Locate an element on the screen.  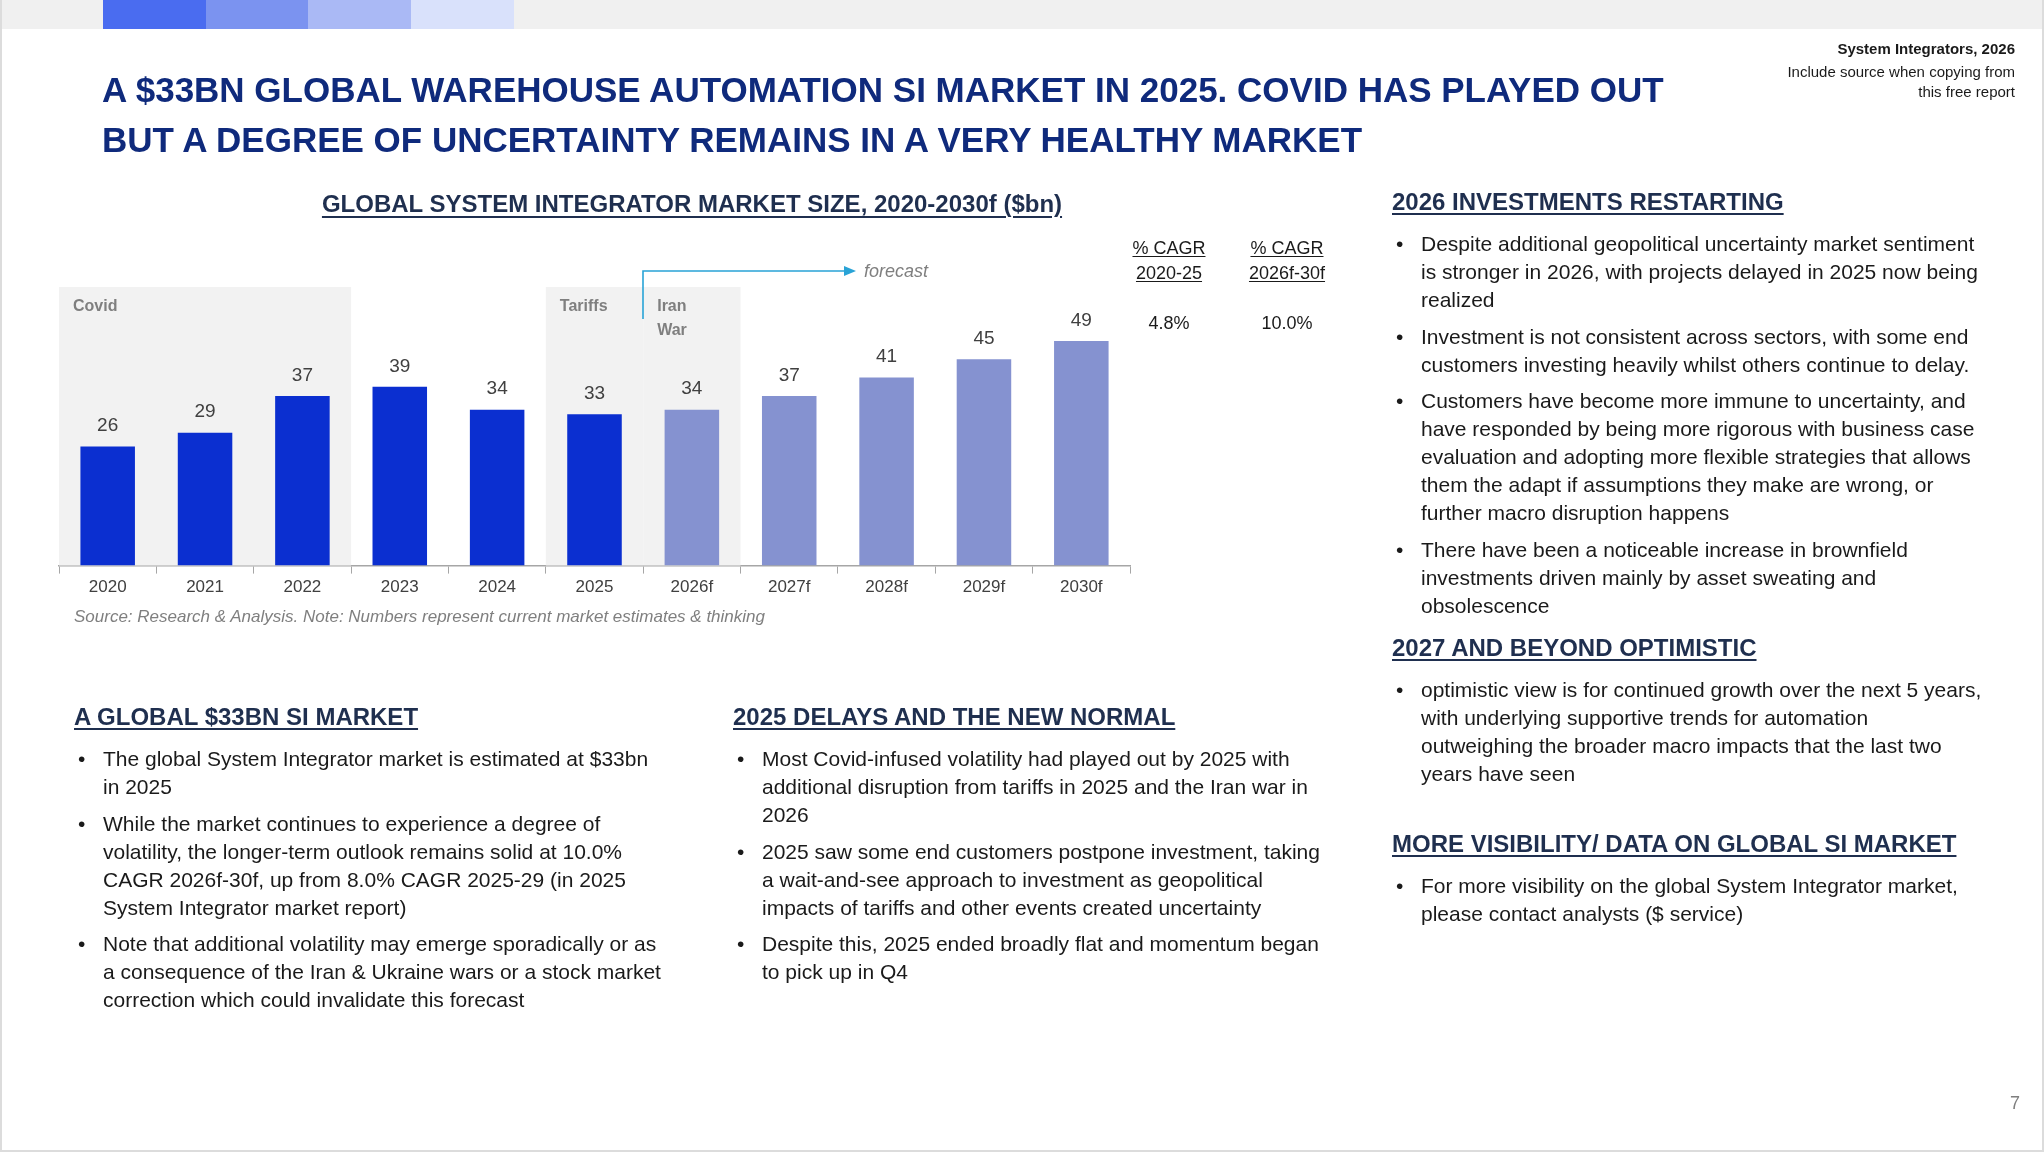
text: • Investment is not consistent across sectors, with some end customers investing heavily whilst others continue to delay. is located at coordinates (1683, 349).